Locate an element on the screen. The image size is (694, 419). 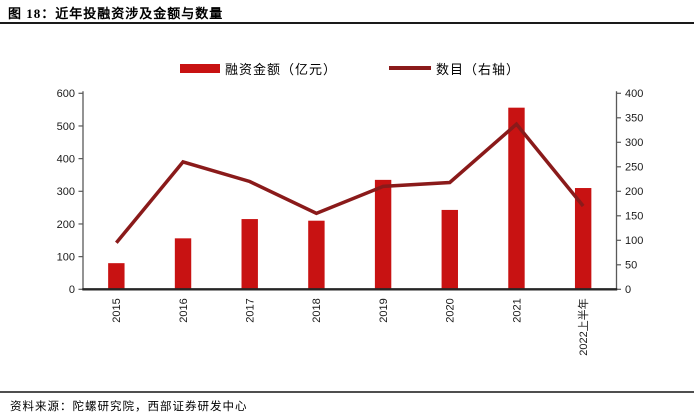
left-axis-tick-label: 0 is located at coordinates (72, 290).